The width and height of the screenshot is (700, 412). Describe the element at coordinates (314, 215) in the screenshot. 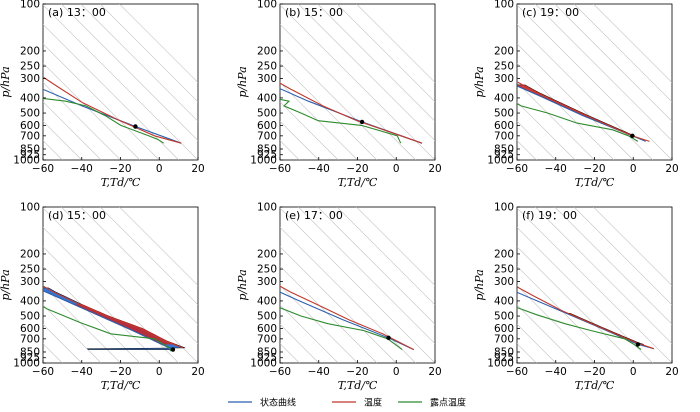

I see `panel-label: (e) 17：00` at that location.